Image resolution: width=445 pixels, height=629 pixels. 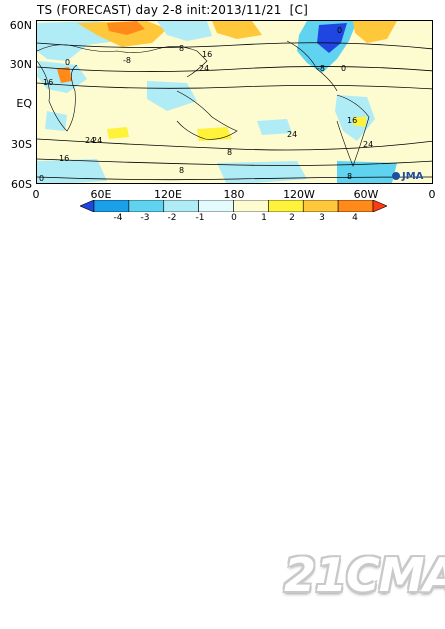 I want to click on colorbar-label: 2, so click(x=292, y=218).